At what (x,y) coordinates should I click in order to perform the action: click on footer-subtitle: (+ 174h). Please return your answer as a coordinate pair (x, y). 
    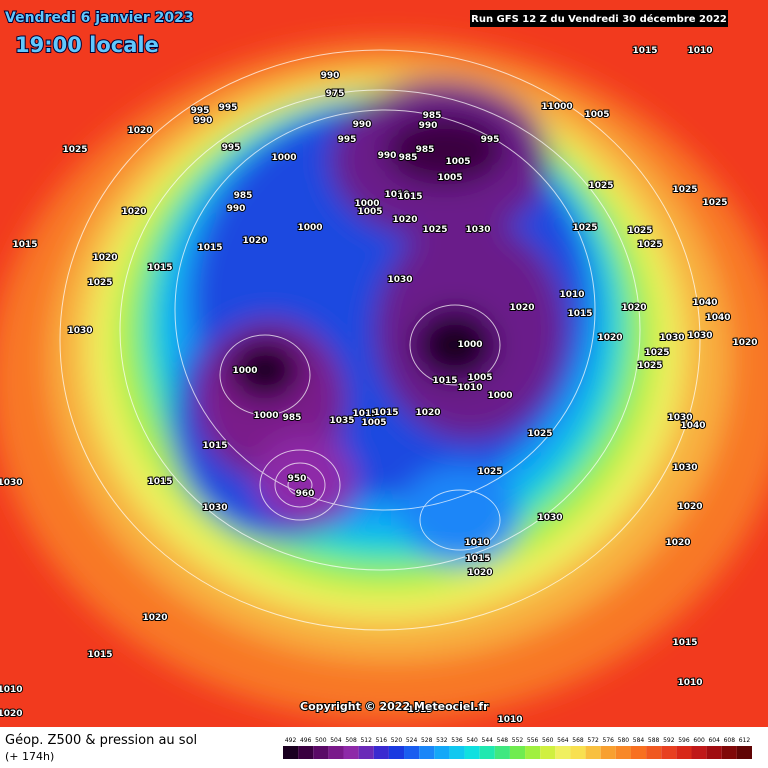
    Looking at the image, I should click on (29, 756).